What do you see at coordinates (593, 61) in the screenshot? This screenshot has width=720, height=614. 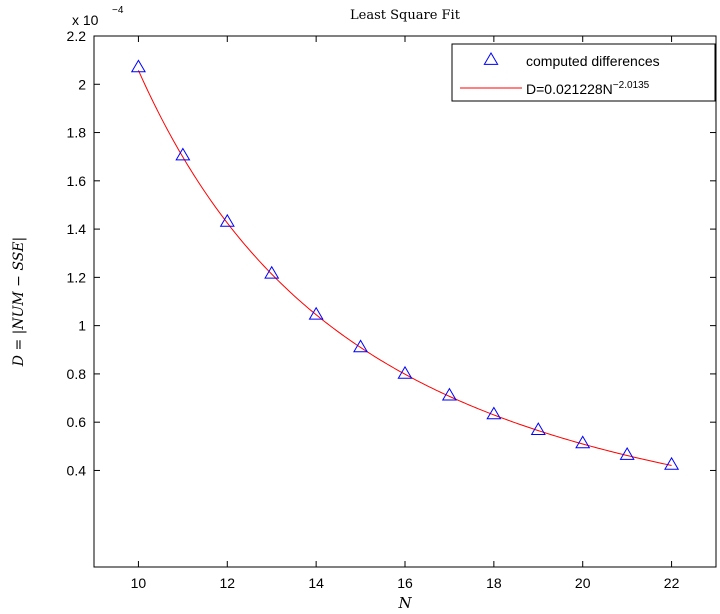 I see `legend-label-computed-differences: computed differences` at bounding box center [593, 61].